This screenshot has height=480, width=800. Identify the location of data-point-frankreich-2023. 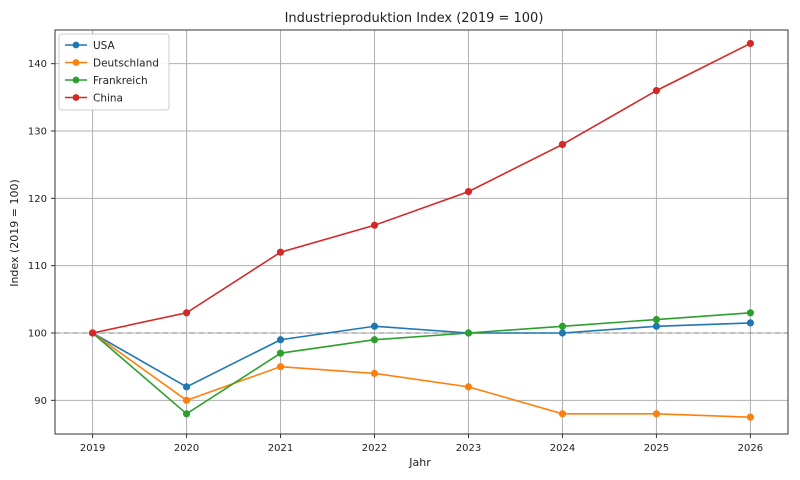
(468, 333).